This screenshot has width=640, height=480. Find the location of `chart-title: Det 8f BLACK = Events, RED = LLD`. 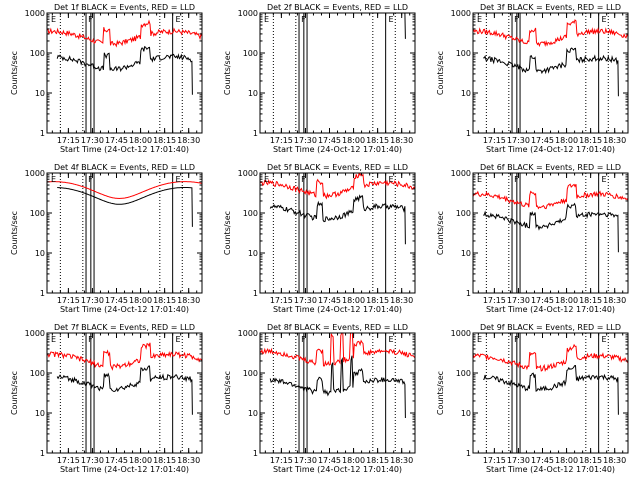

chart-title: Det 8f BLACK = Events, RED = LLD is located at coordinates (337, 327).